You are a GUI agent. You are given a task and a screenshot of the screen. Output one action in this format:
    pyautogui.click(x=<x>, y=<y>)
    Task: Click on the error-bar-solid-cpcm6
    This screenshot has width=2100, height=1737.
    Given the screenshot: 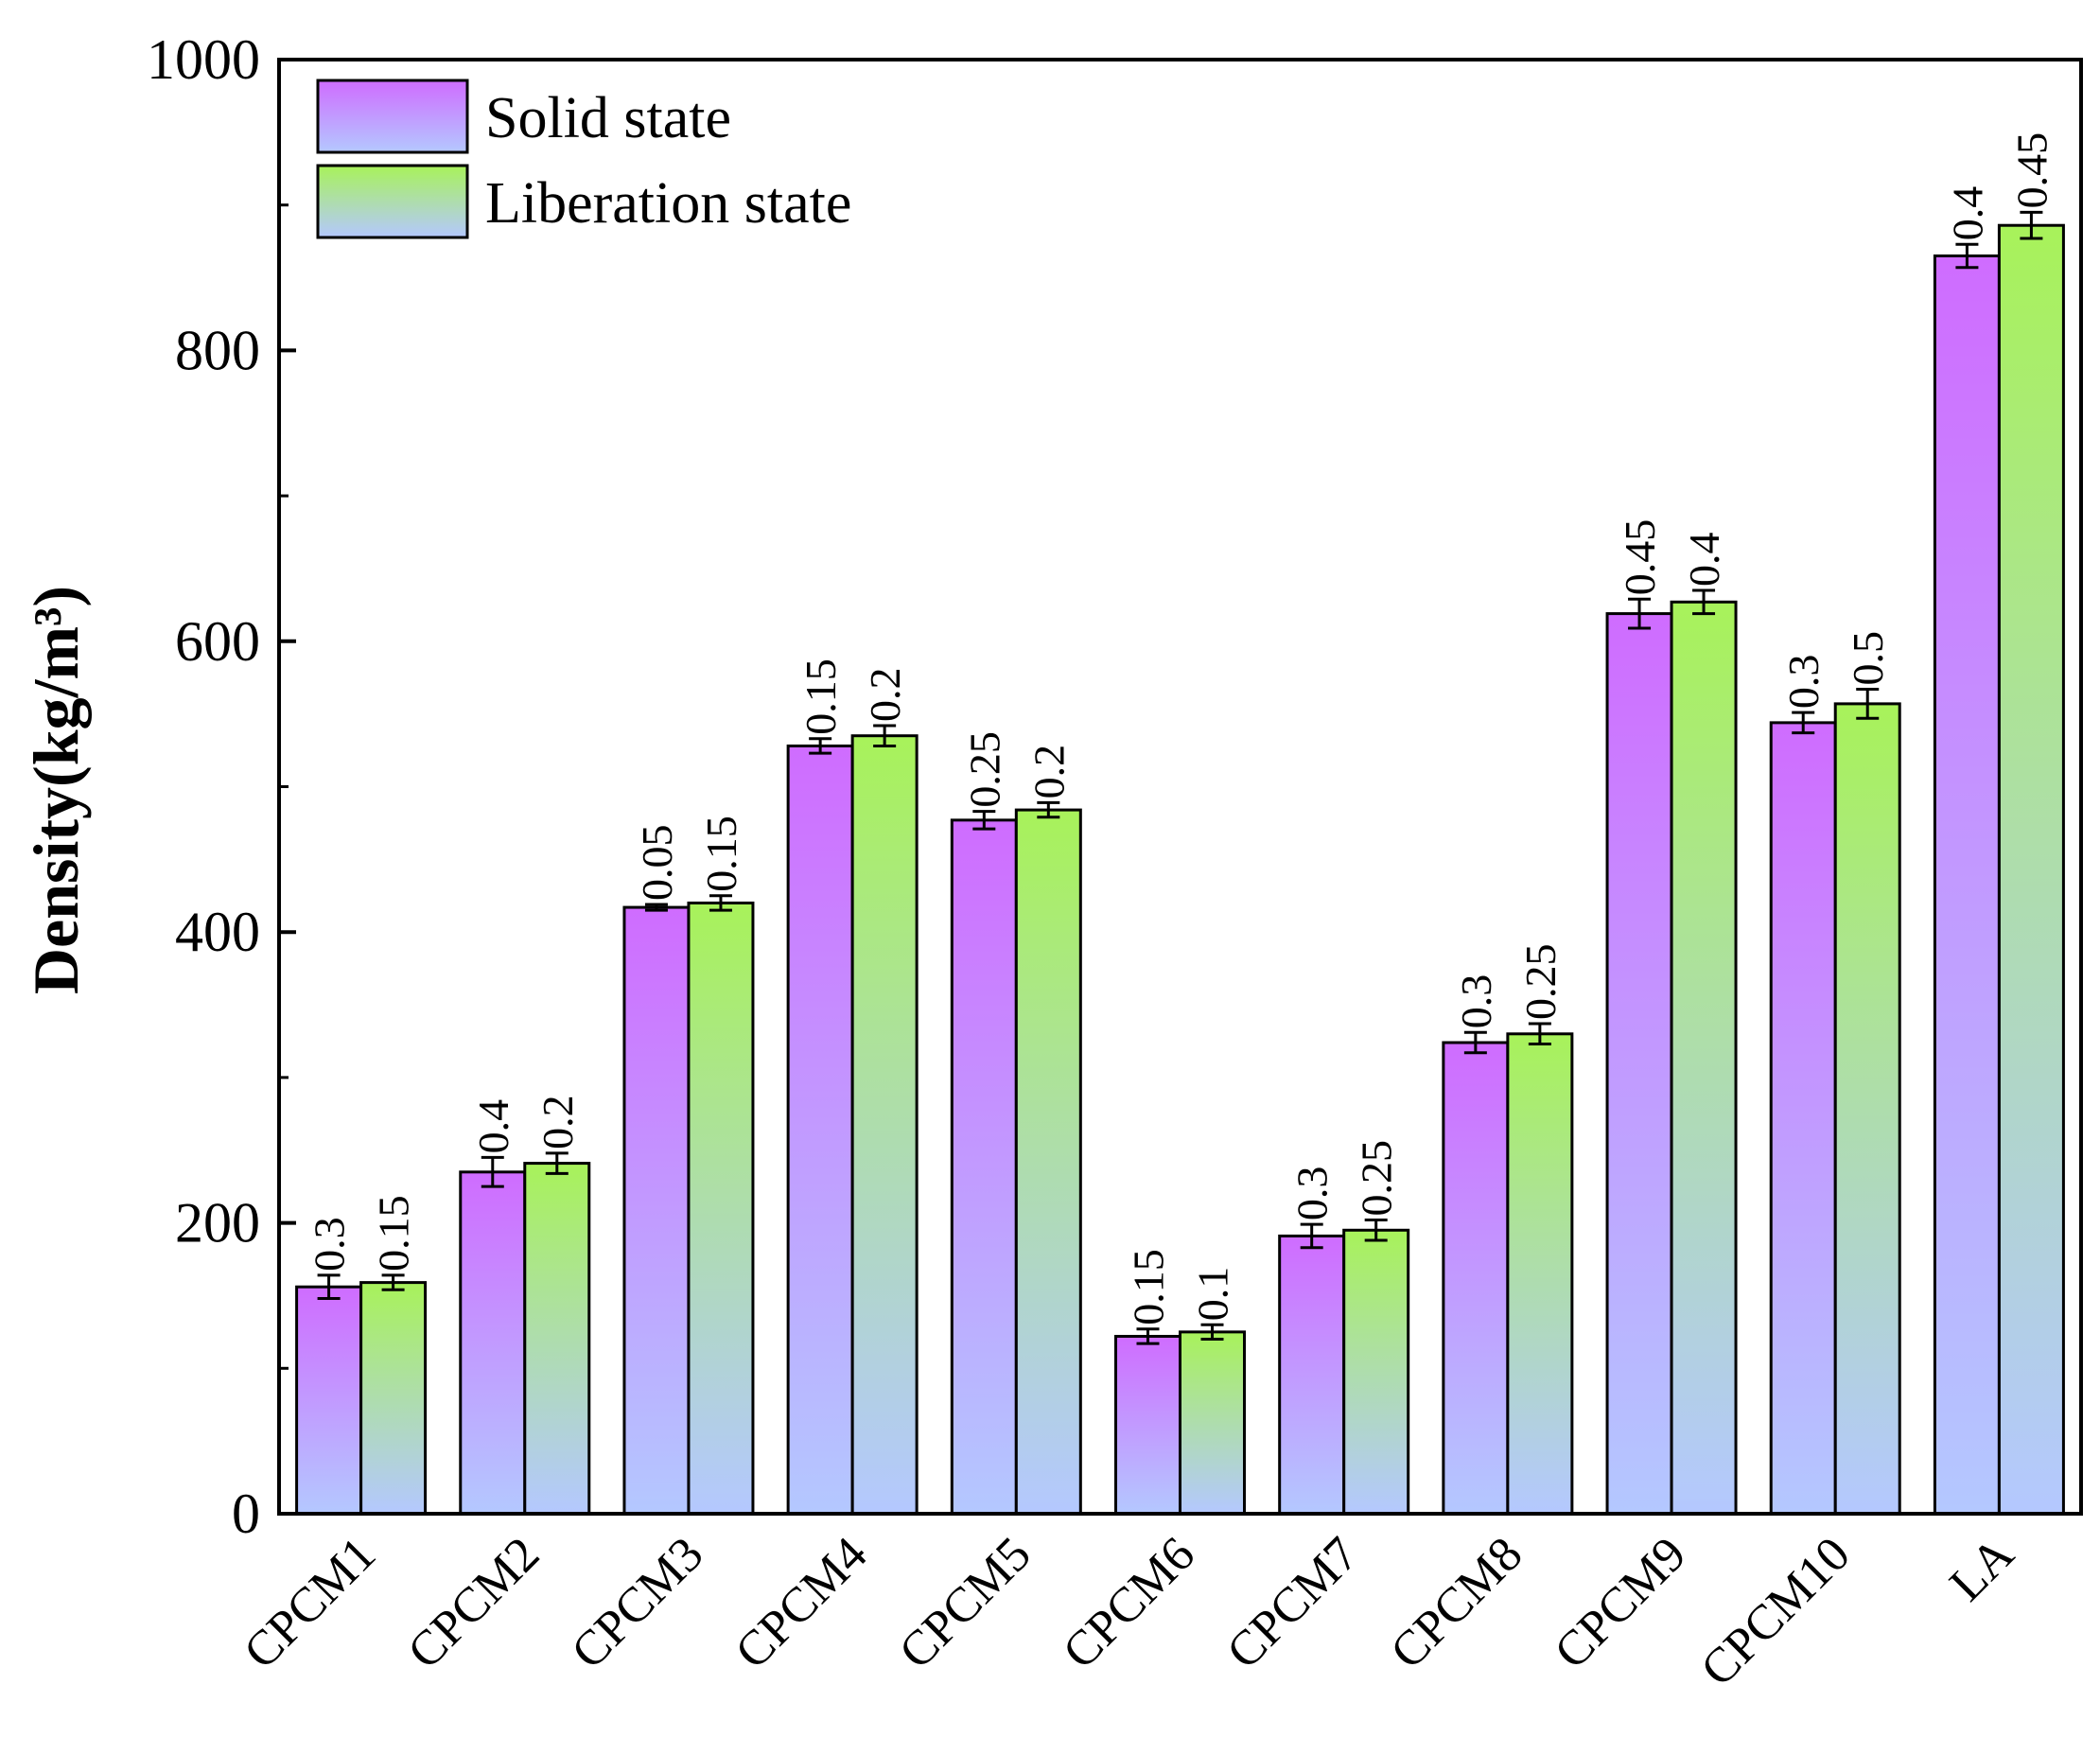 What is the action you would take?
    pyautogui.click(x=1148, y=1336)
    